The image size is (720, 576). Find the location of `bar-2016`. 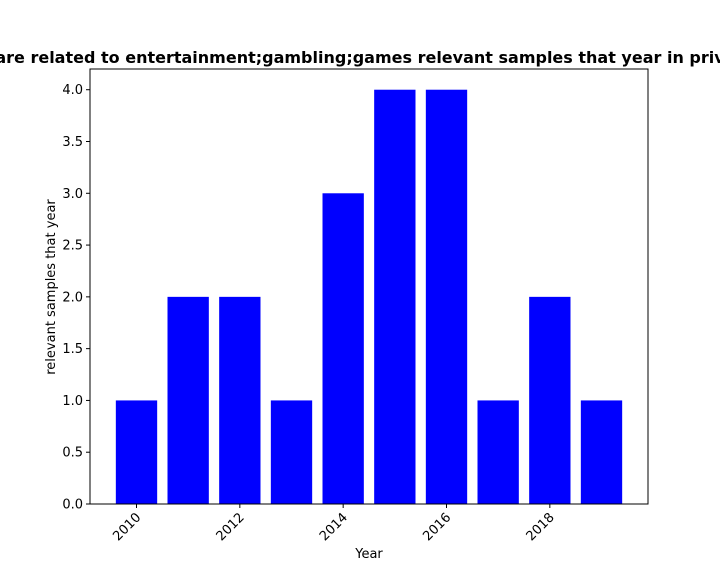

bar-2016 is located at coordinates (446, 296).